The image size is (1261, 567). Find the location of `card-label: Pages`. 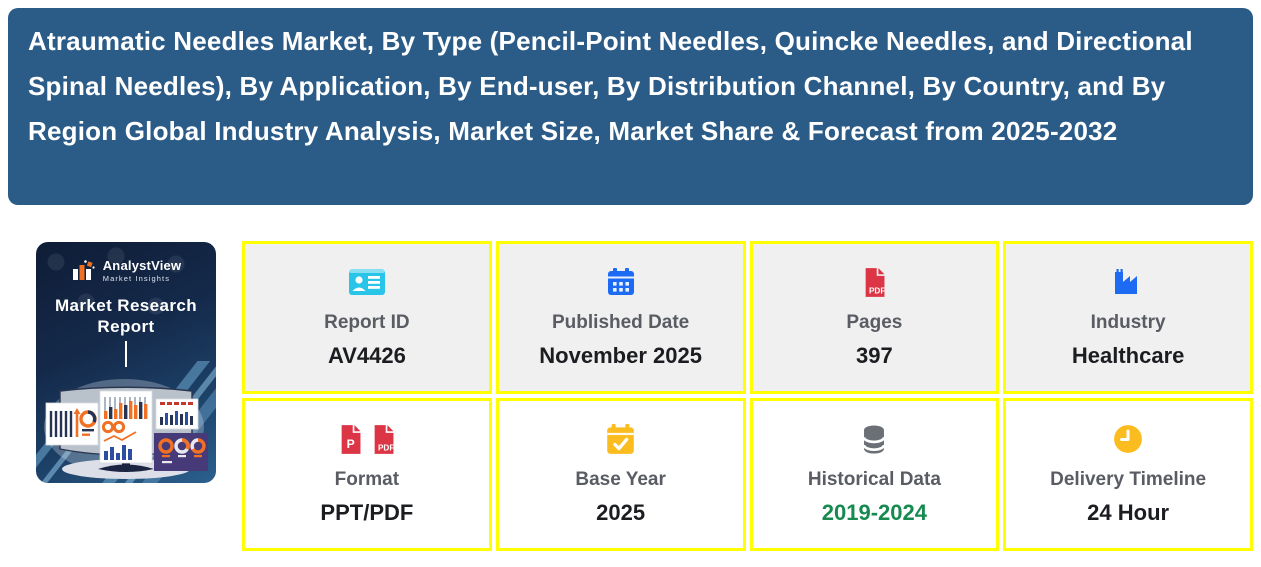

card-label: Pages is located at coordinates (874, 322).